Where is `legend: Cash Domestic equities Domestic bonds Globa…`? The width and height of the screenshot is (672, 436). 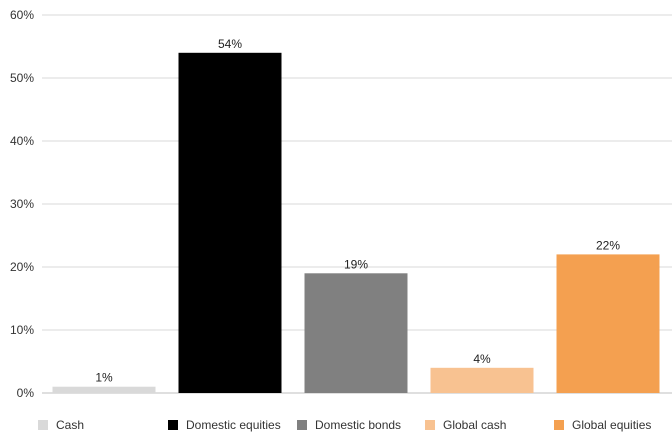
legend: Cash Domestic equities Domestic bonds Globa… is located at coordinates (336, 427).